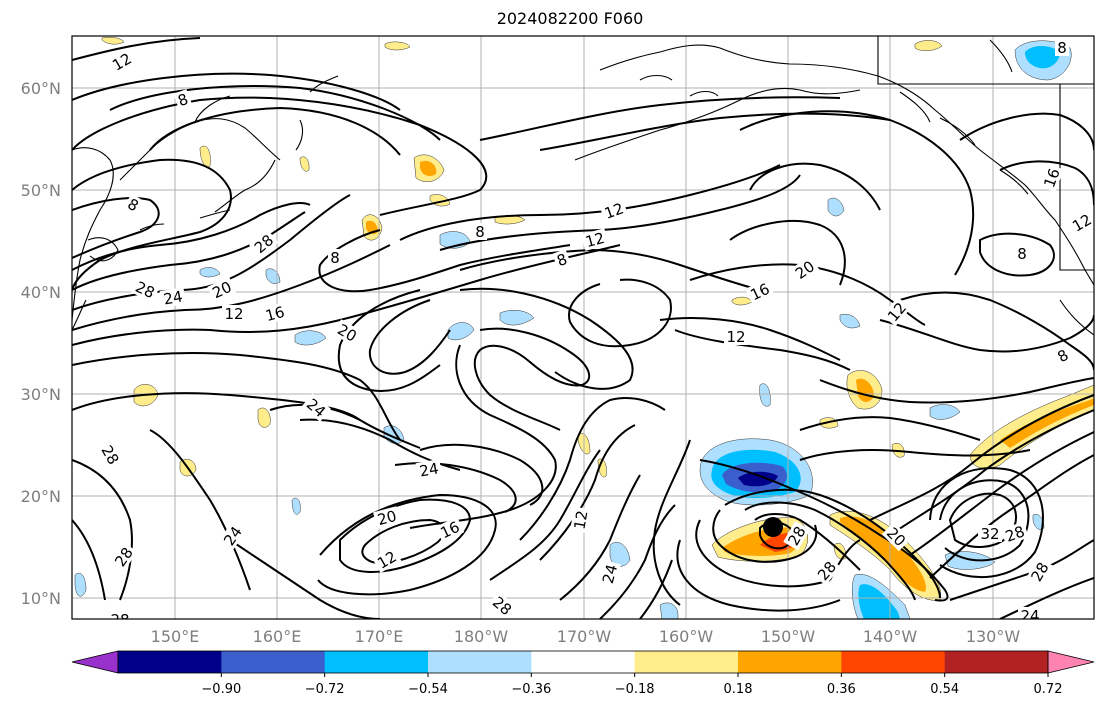  I want to click on contour-label: 32, so click(989, 534).